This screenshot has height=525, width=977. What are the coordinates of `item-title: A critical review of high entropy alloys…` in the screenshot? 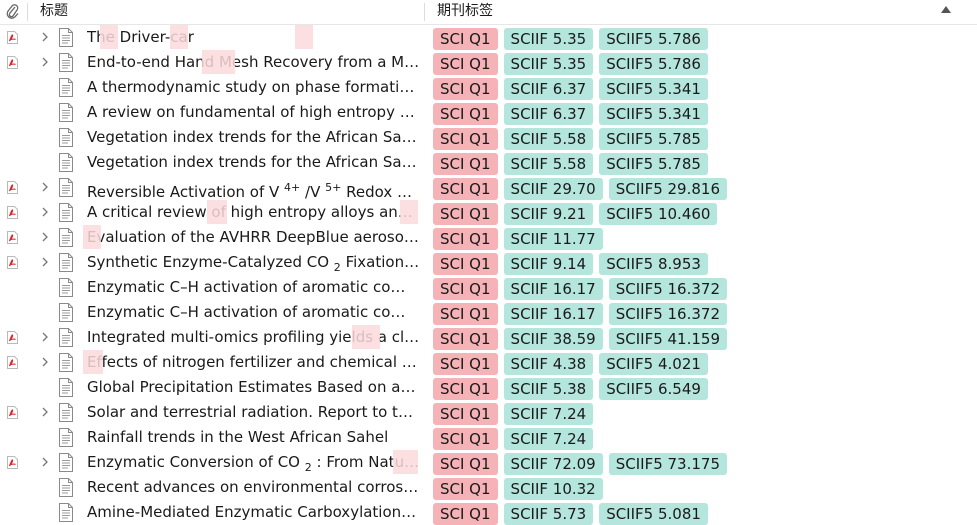 It's located at (253, 212).